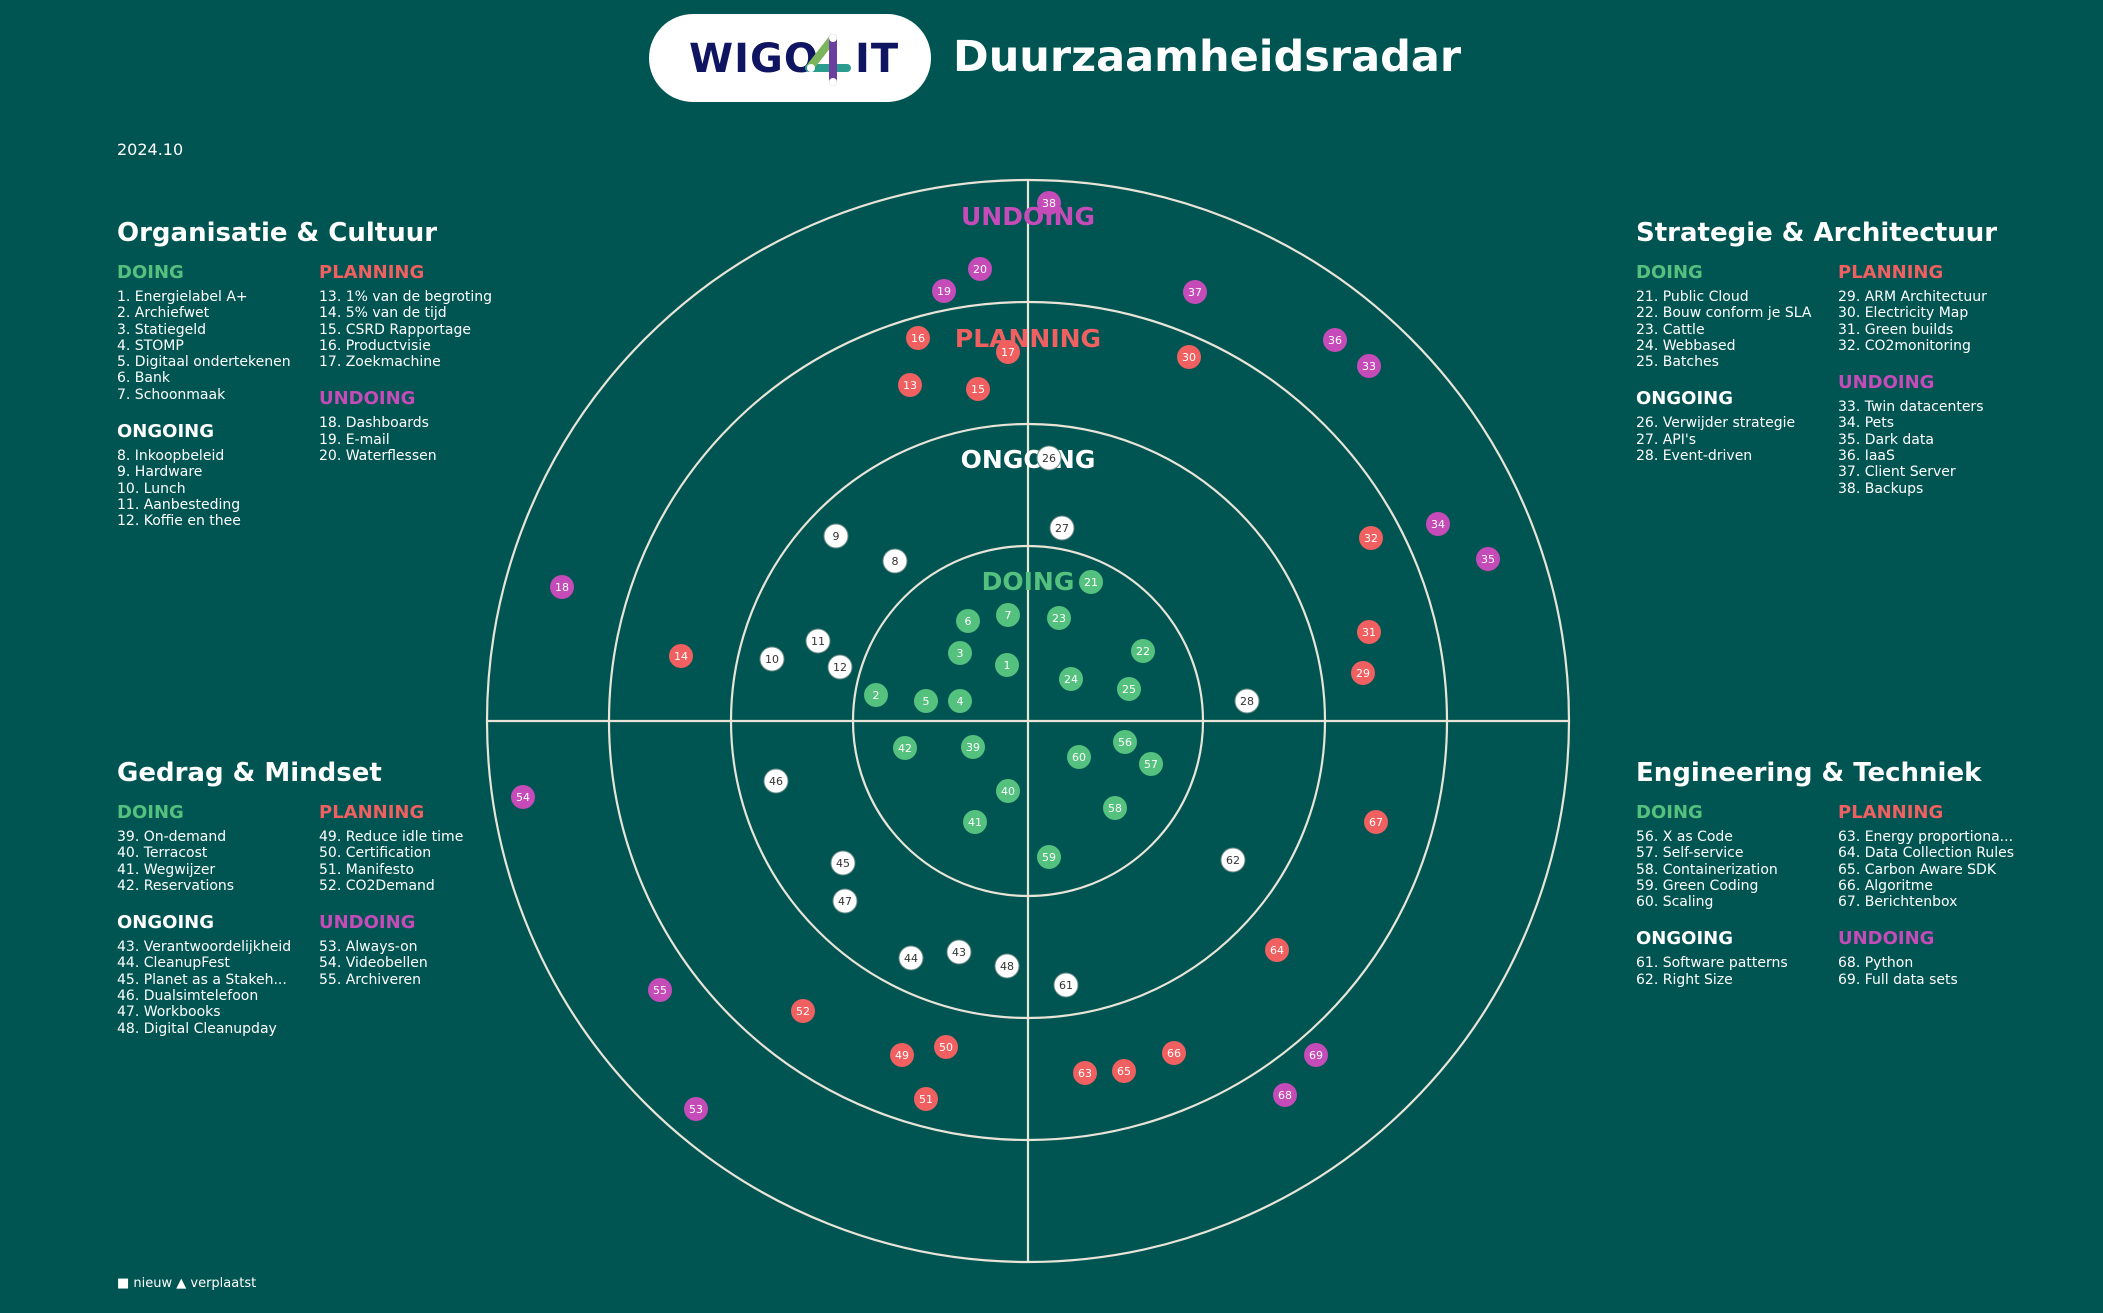 This screenshot has width=2103, height=1313. Describe the element at coordinates (1670, 329) in the screenshot. I see `list-item: 23. Cattle` at that location.